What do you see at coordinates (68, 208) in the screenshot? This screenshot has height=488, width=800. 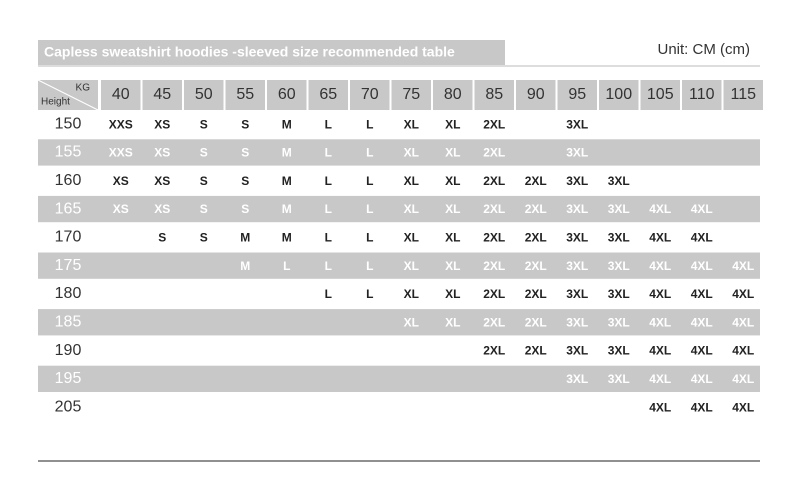 I see `row-header: 165` at bounding box center [68, 208].